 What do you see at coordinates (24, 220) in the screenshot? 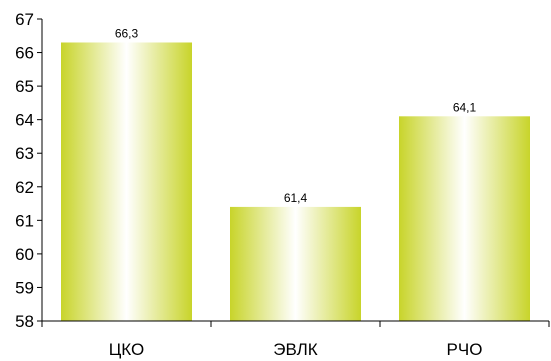
I see `y-tick-label: 61` at bounding box center [24, 220].